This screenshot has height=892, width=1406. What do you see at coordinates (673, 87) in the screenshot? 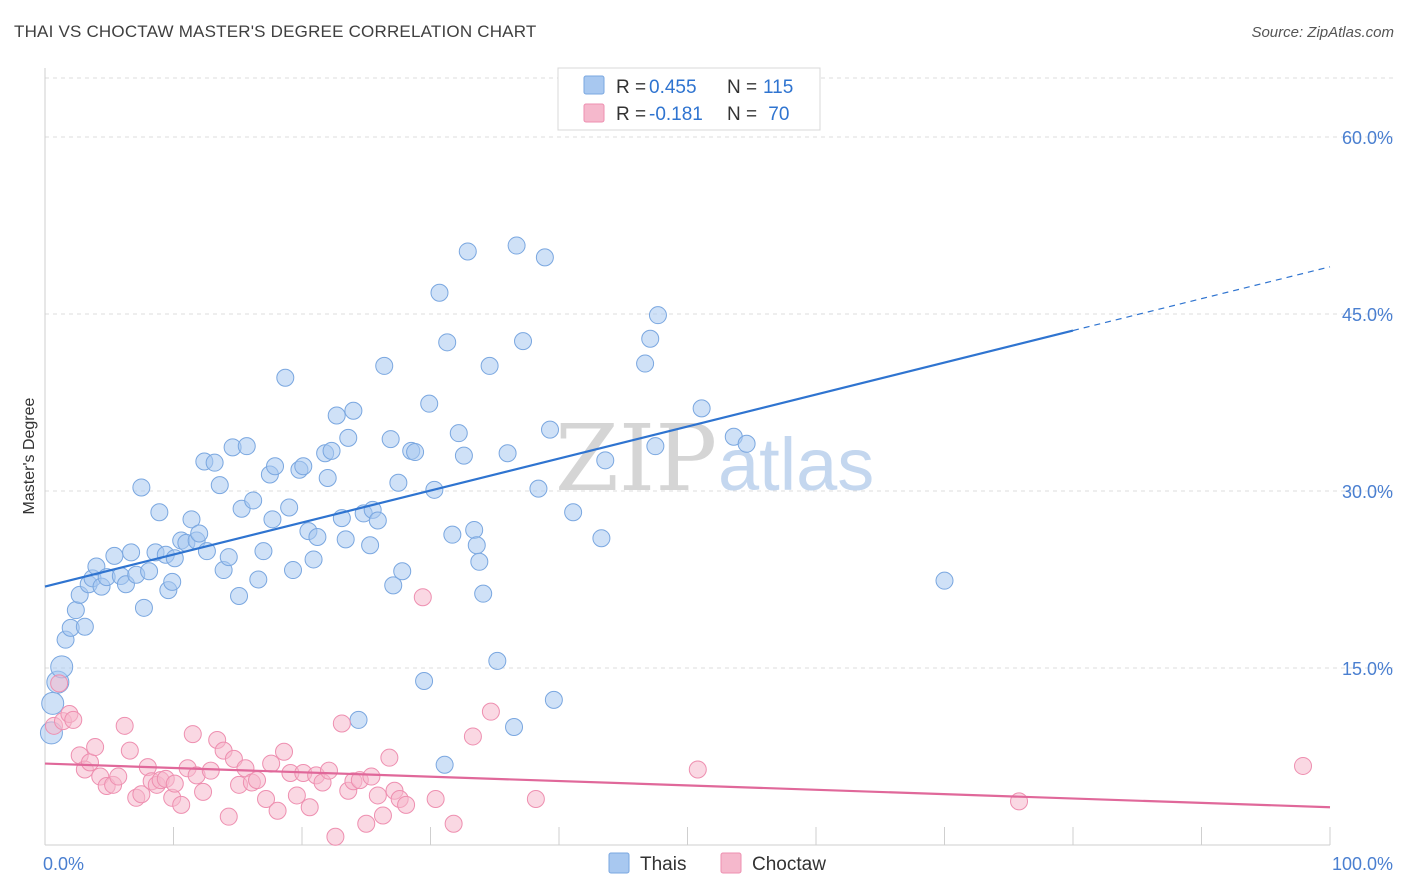
I see `legend-r-value-thais: 0.455` at bounding box center [673, 87].